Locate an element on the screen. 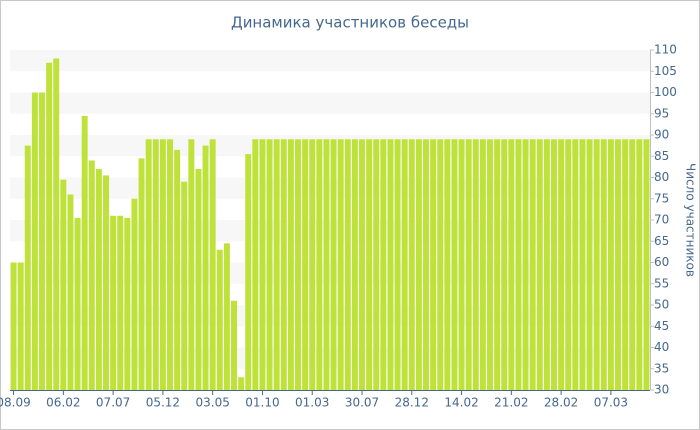  y-tick-label: 30 is located at coordinates (661, 390).